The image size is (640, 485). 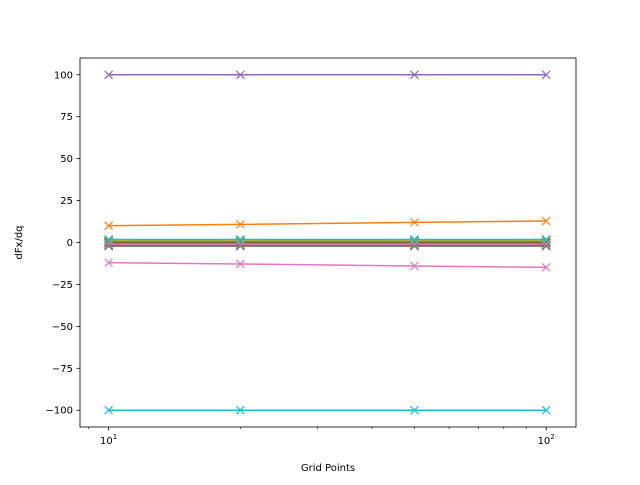 What do you see at coordinates (63, 75) in the screenshot?
I see `y-tick-label: 100` at bounding box center [63, 75].